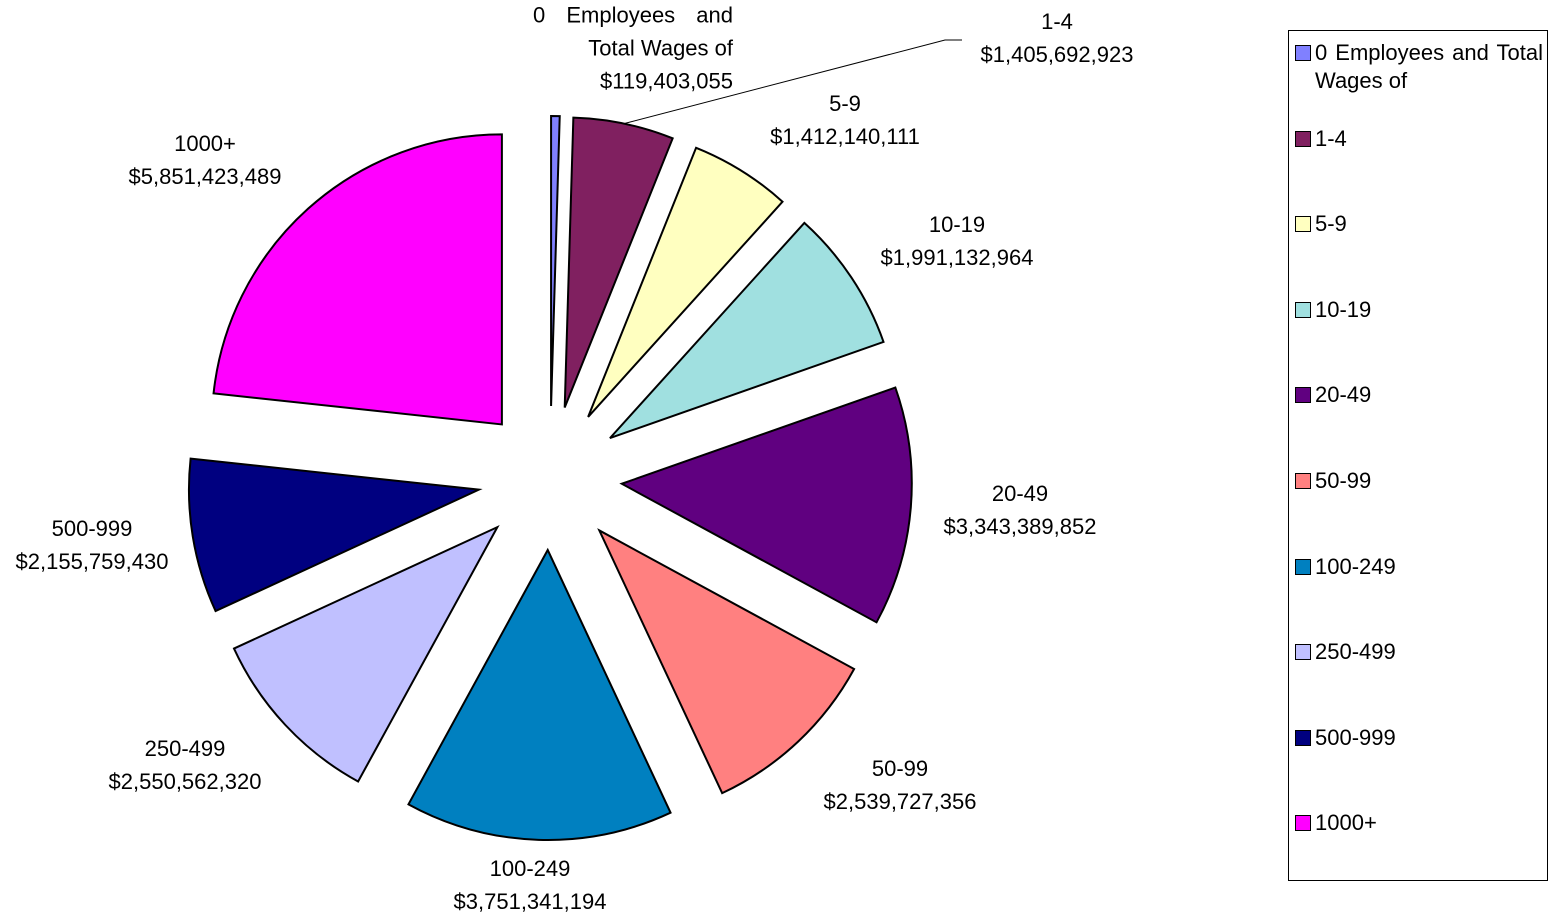  Describe the element at coordinates (1343, 395) in the screenshot. I see `legend-label: 20-49` at that location.